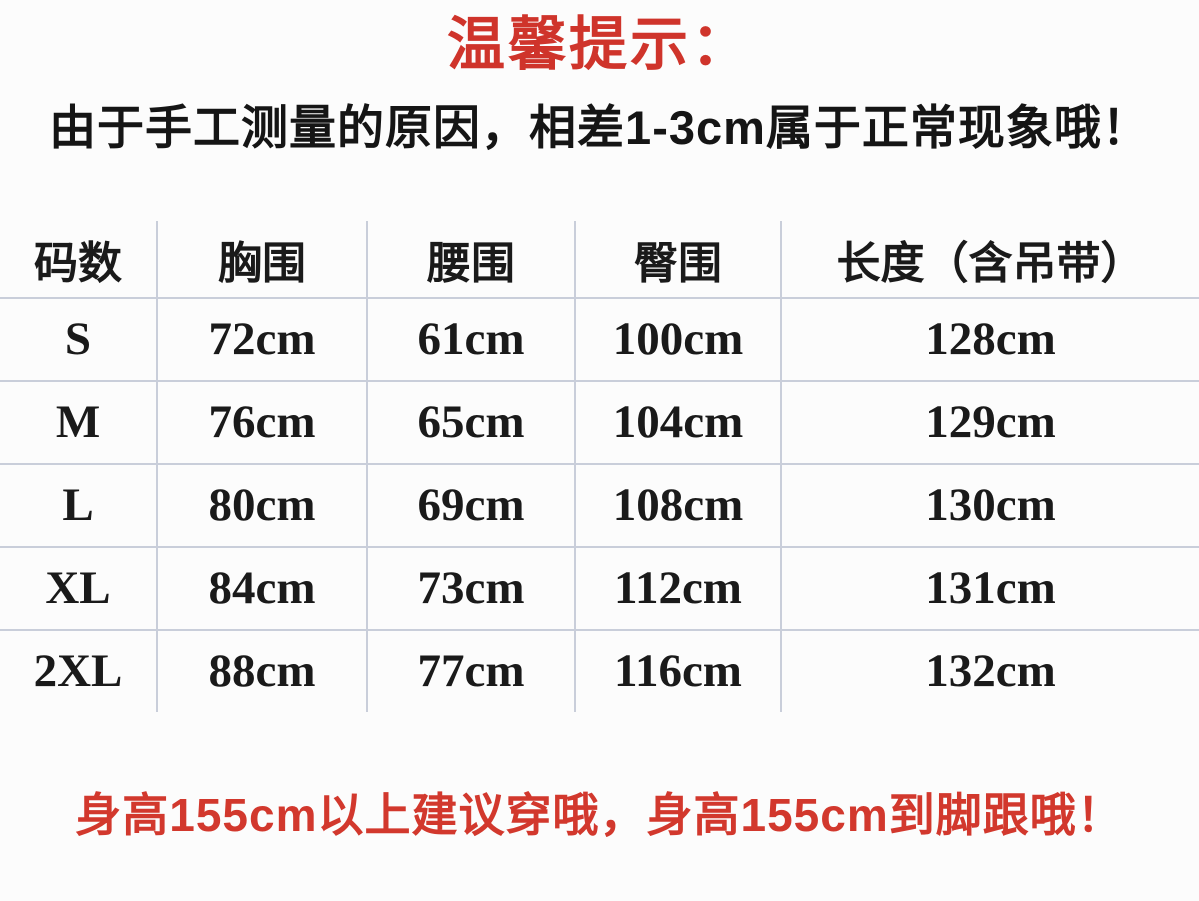 The width and height of the screenshot is (1199, 901). I want to click on cell-size: XL, so click(79, 588).